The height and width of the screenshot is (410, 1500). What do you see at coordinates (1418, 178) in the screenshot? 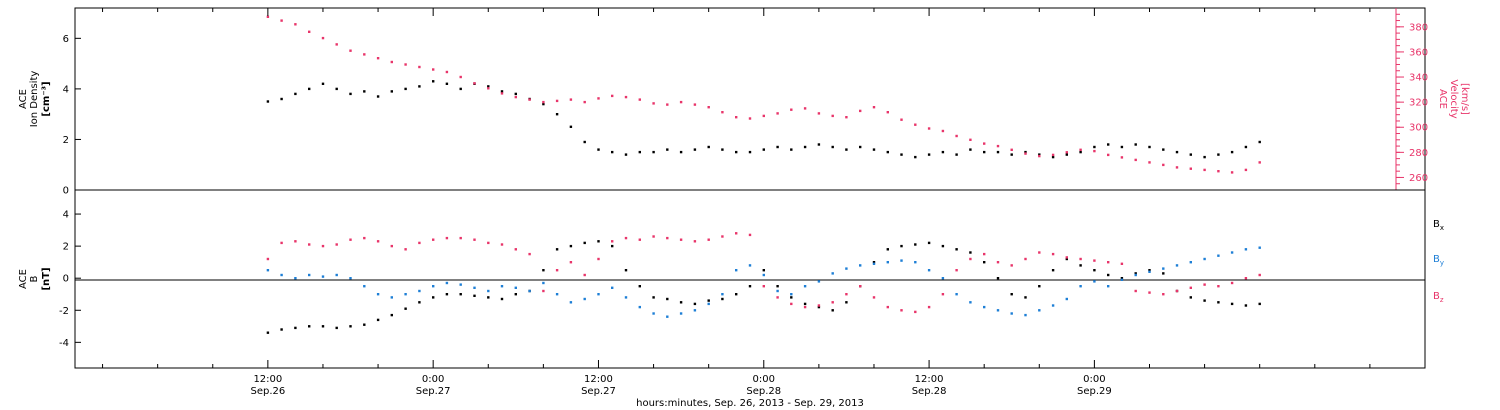
I see `velocity-tick-label: 260` at bounding box center [1418, 178].